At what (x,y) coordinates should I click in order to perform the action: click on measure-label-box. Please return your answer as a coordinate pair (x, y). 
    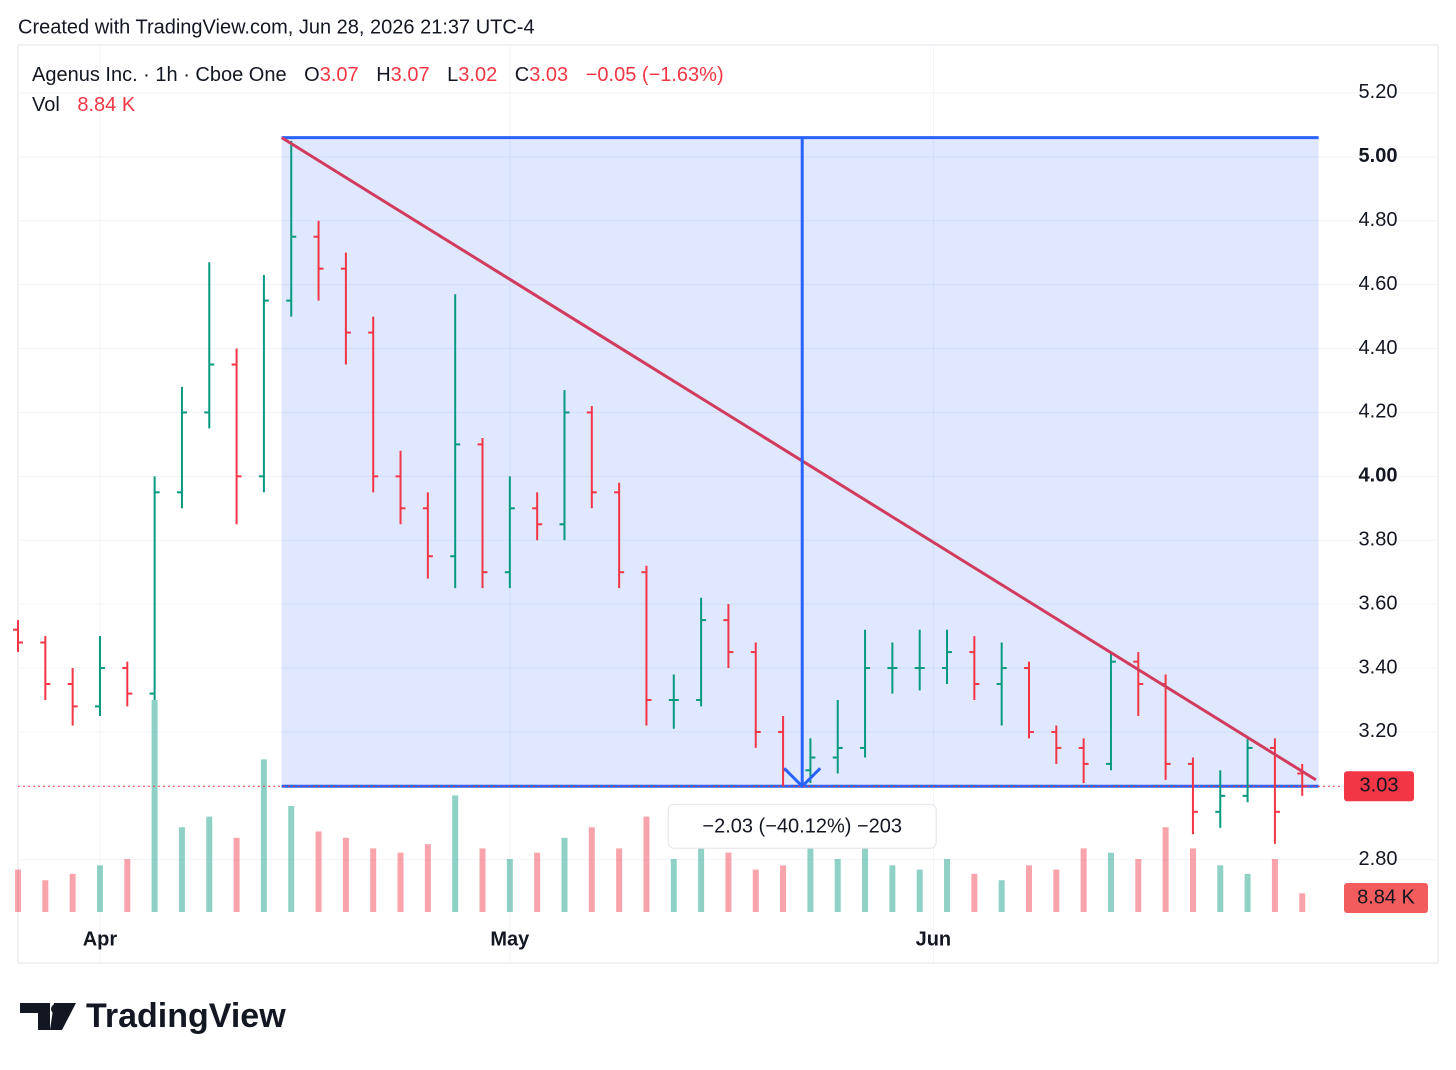
    Looking at the image, I should click on (802, 826).